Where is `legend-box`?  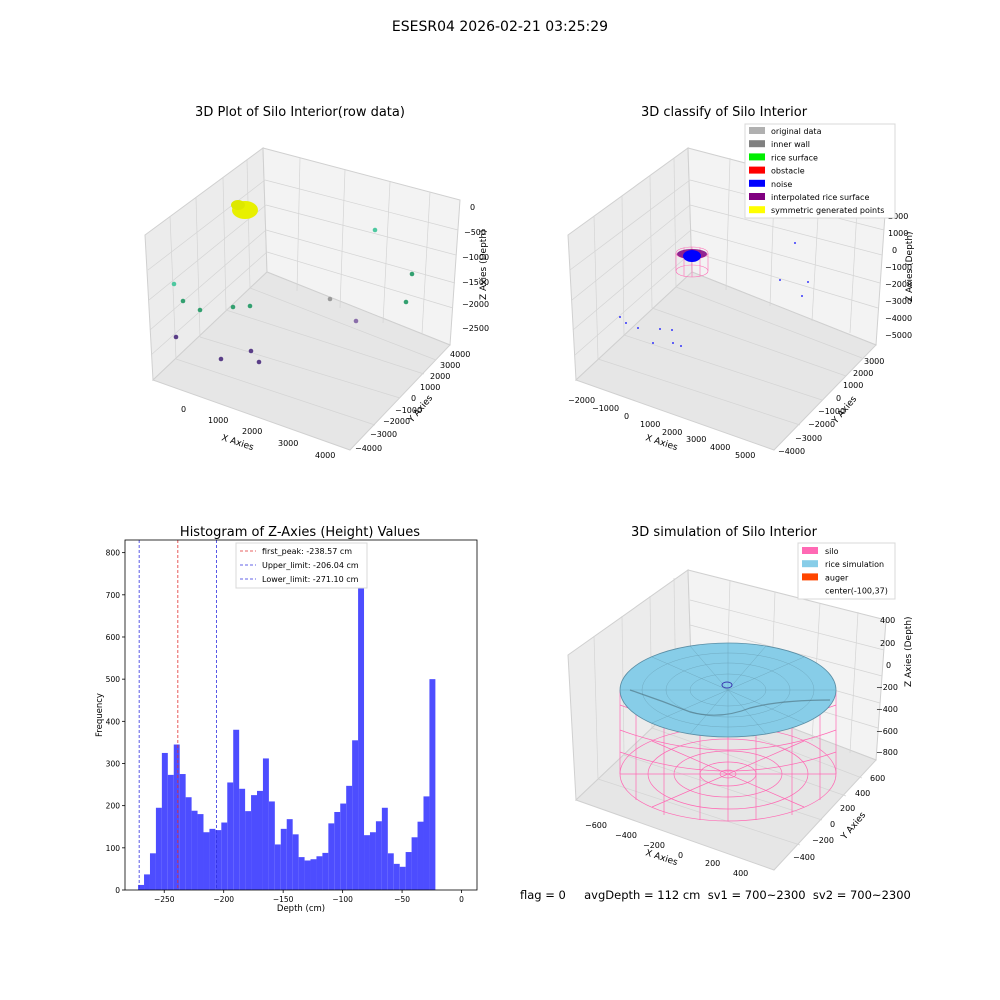
legend-box is located at coordinates (820, 171).